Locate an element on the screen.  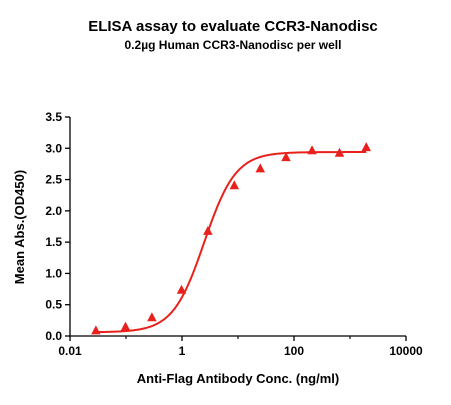
x-axis-label: Anti-Flag Antibody Conc. (ng/ml) is located at coordinates (238, 378).